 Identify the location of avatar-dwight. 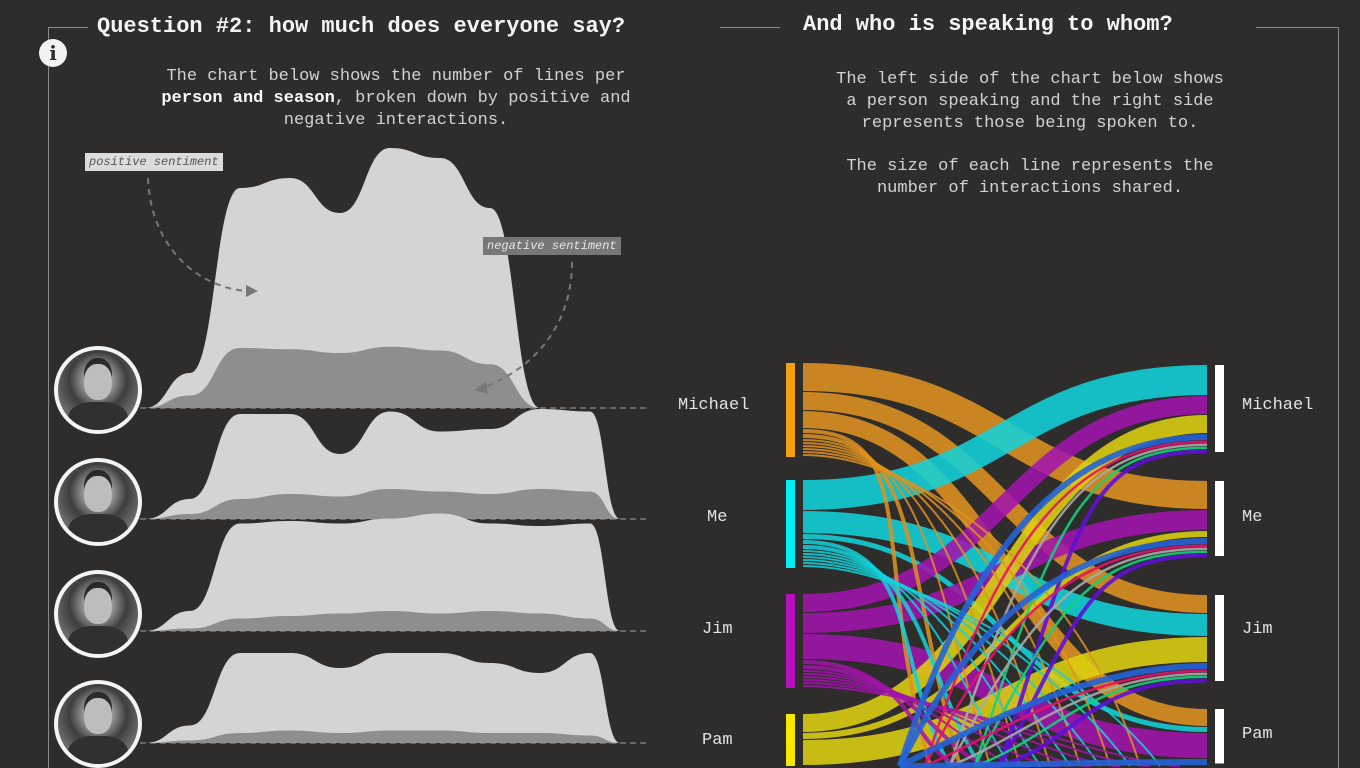
(98, 502).